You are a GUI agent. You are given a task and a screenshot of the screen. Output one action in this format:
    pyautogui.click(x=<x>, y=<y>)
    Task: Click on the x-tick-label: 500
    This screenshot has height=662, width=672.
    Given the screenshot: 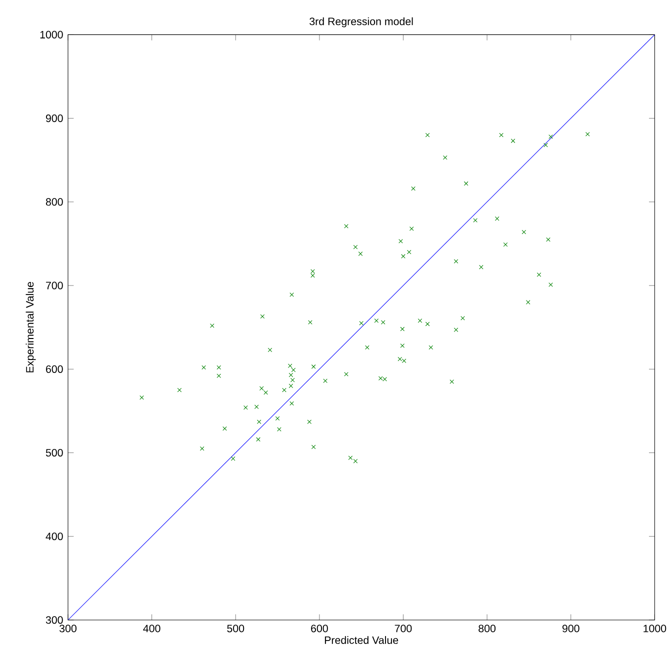 What is the action you would take?
    pyautogui.click(x=235, y=628)
    